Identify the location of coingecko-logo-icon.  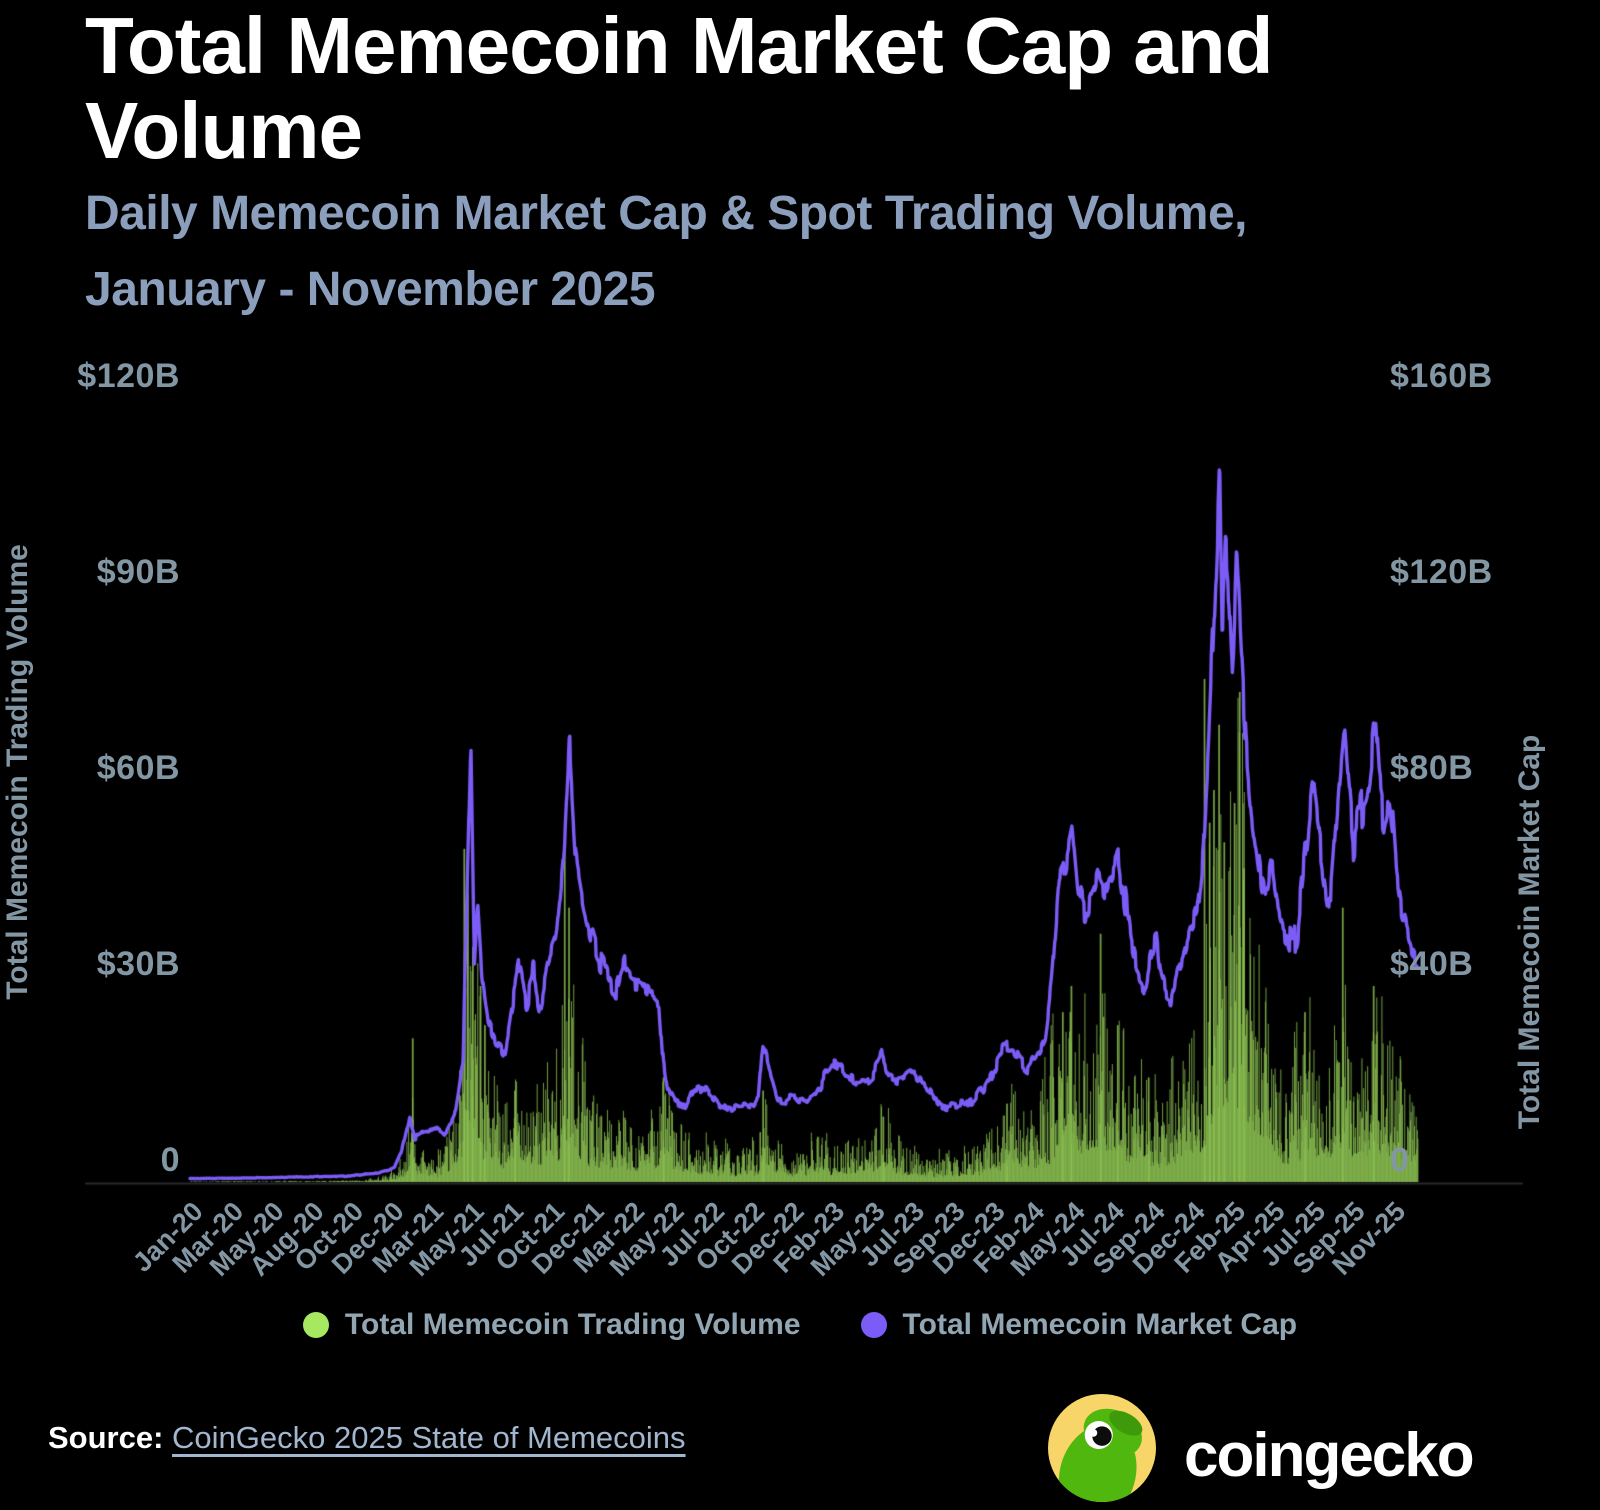
(1102, 1448).